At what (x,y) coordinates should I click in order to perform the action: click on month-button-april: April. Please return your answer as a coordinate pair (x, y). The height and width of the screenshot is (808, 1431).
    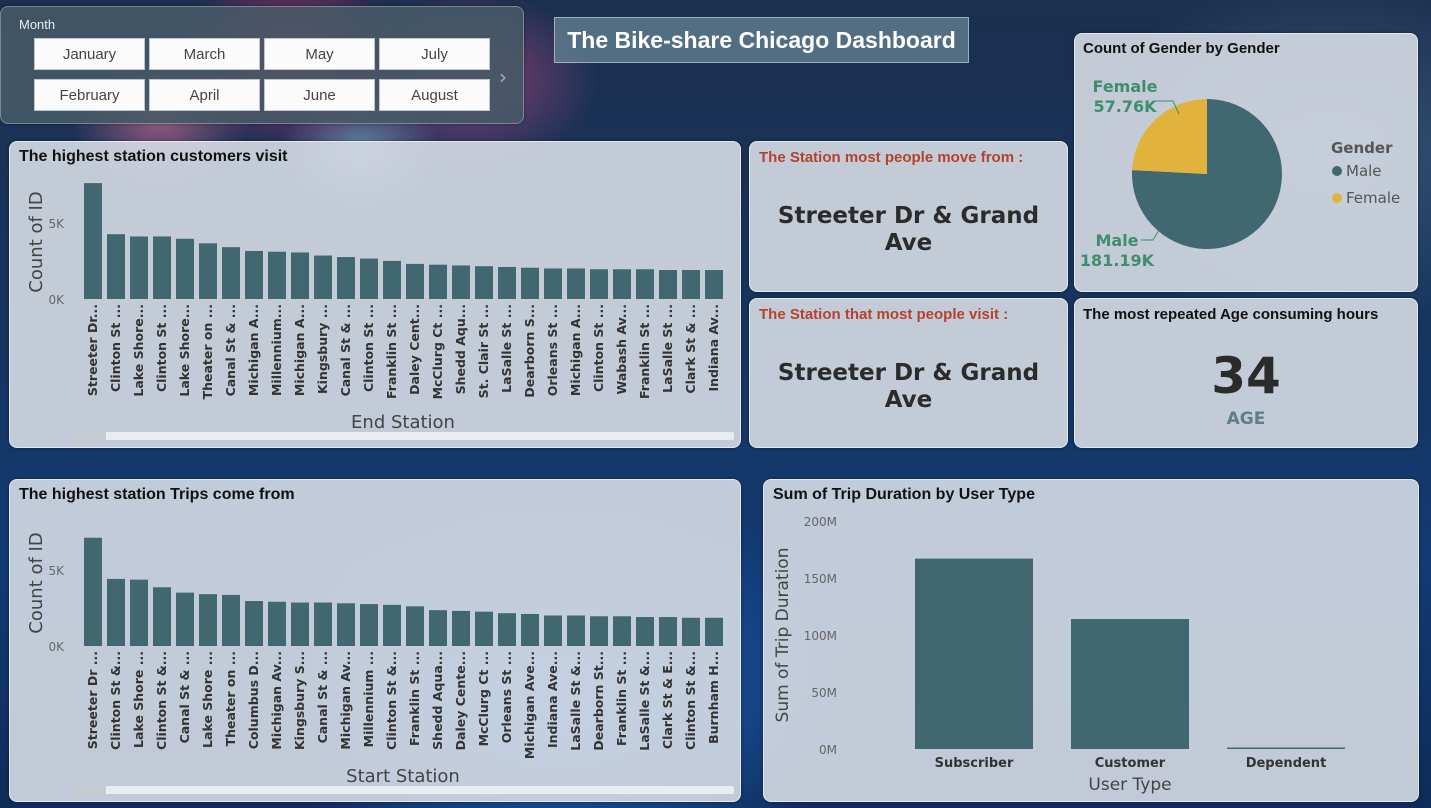
    Looking at the image, I should click on (204, 95).